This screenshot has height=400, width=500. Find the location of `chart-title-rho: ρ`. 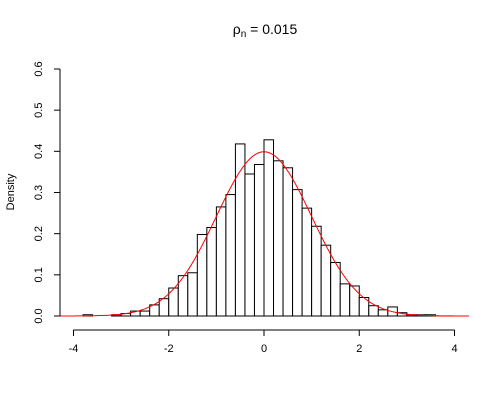

chart-title-rho: ρ is located at coordinates (237, 29).